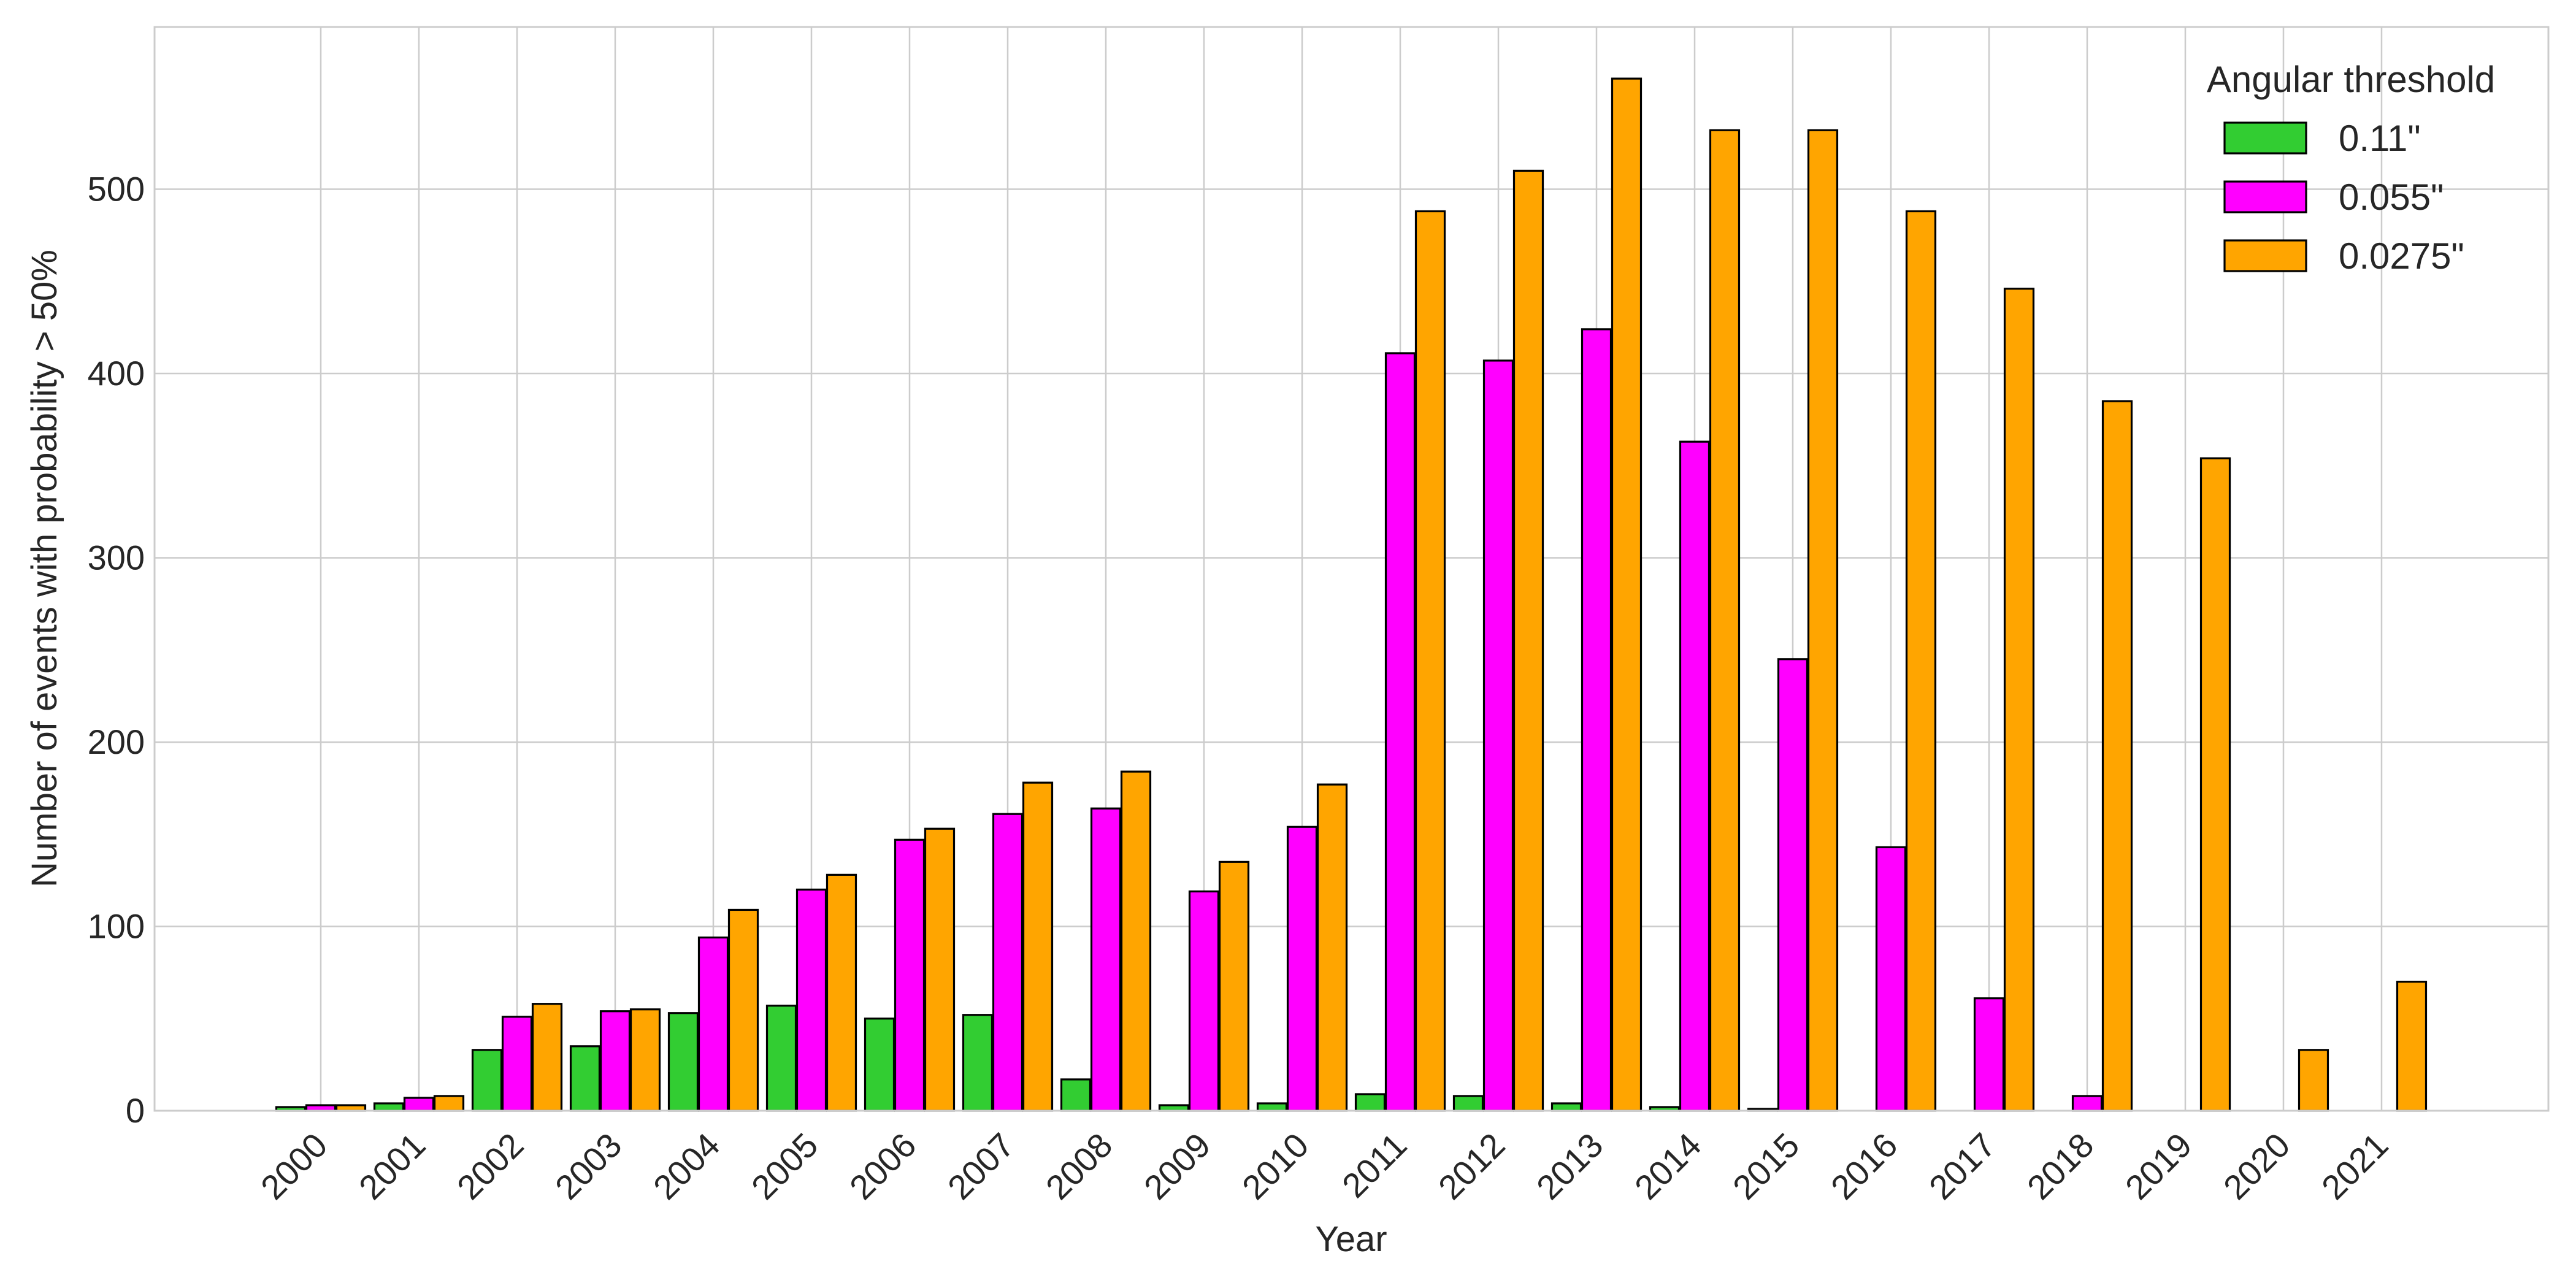 This screenshot has height=1288, width=2576. Describe the element at coordinates (686, 1166) in the screenshot. I see `x-tick-label: 2004` at that location.